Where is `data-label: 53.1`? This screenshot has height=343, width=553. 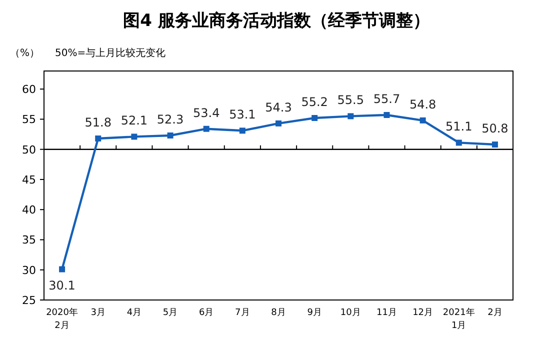 data-label: 53.1 is located at coordinates (242, 115).